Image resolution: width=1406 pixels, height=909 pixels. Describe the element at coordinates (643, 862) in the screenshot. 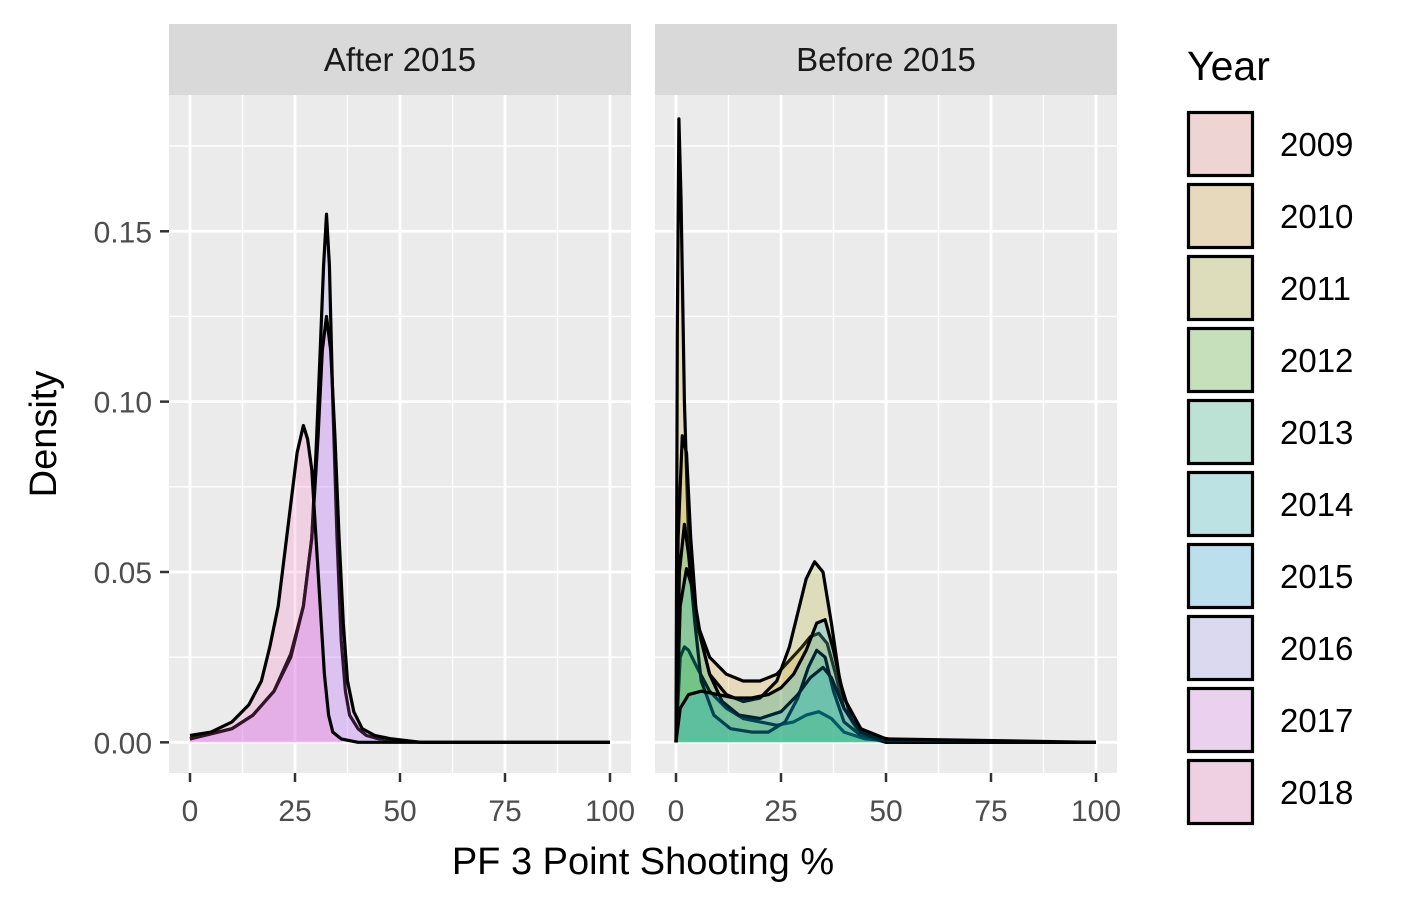

I see `x-axis-title: PF 3 Point Shooting %` at that location.